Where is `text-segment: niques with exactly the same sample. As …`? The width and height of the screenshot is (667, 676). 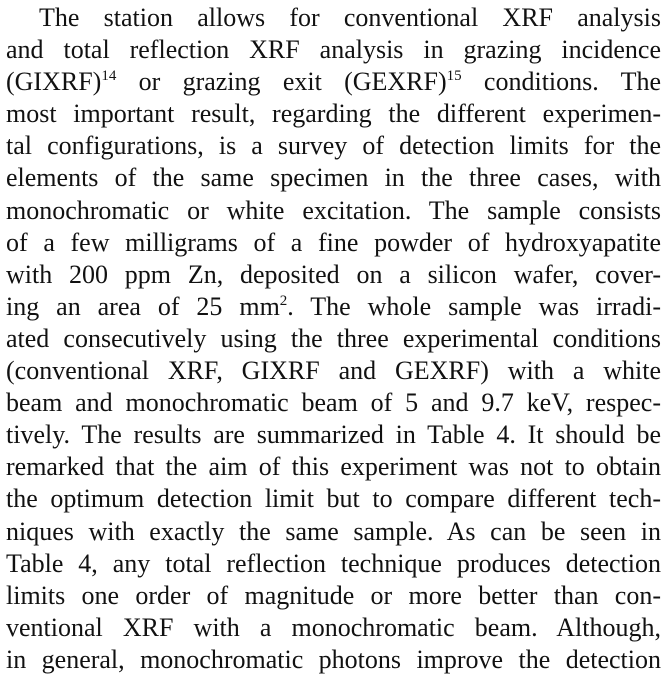 text-segment: niques with exactly the same sample. As … is located at coordinates (333, 531).